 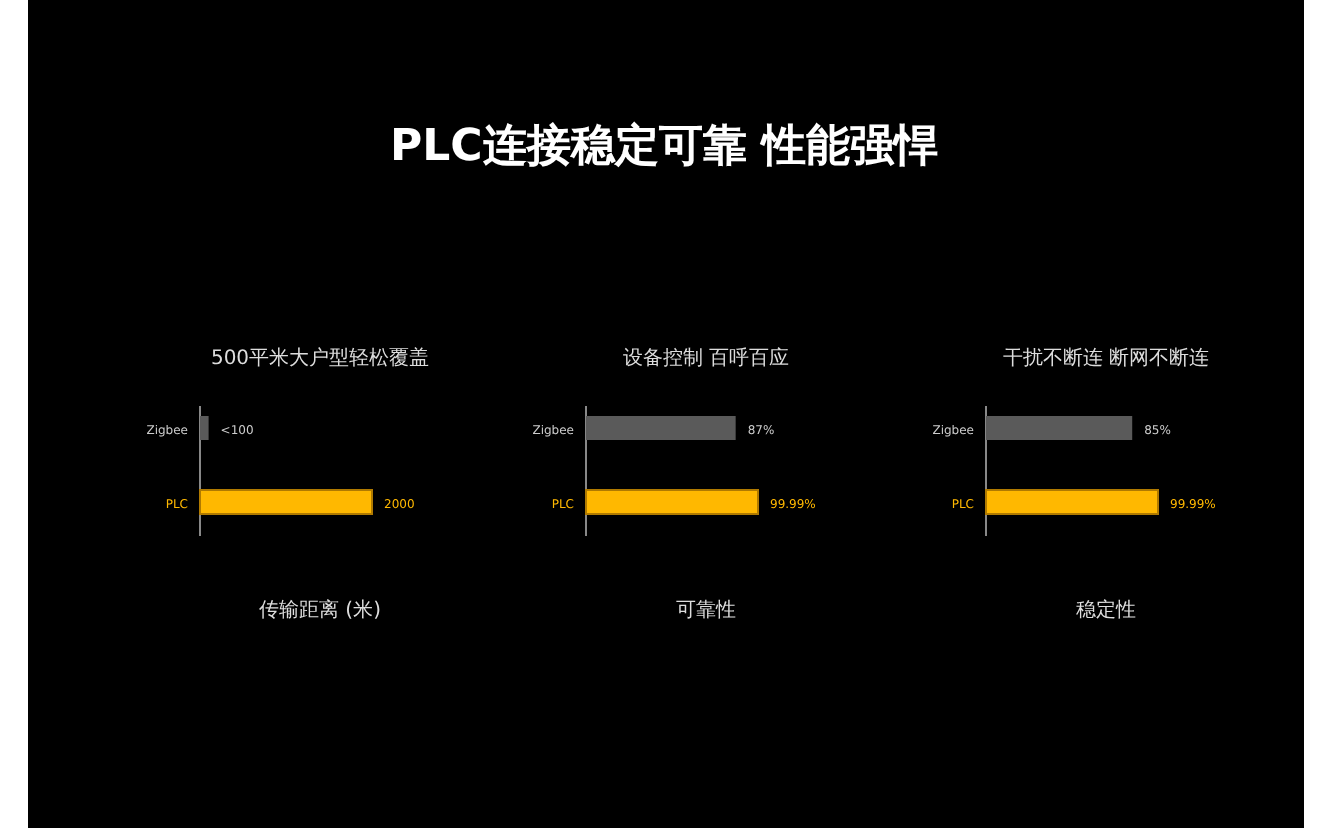 What do you see at coordinates (1106, 358) in the screenshot?
I see `chart-subtitle: 干扰不断连 断网不断连` at bounding box center [1106, 358].